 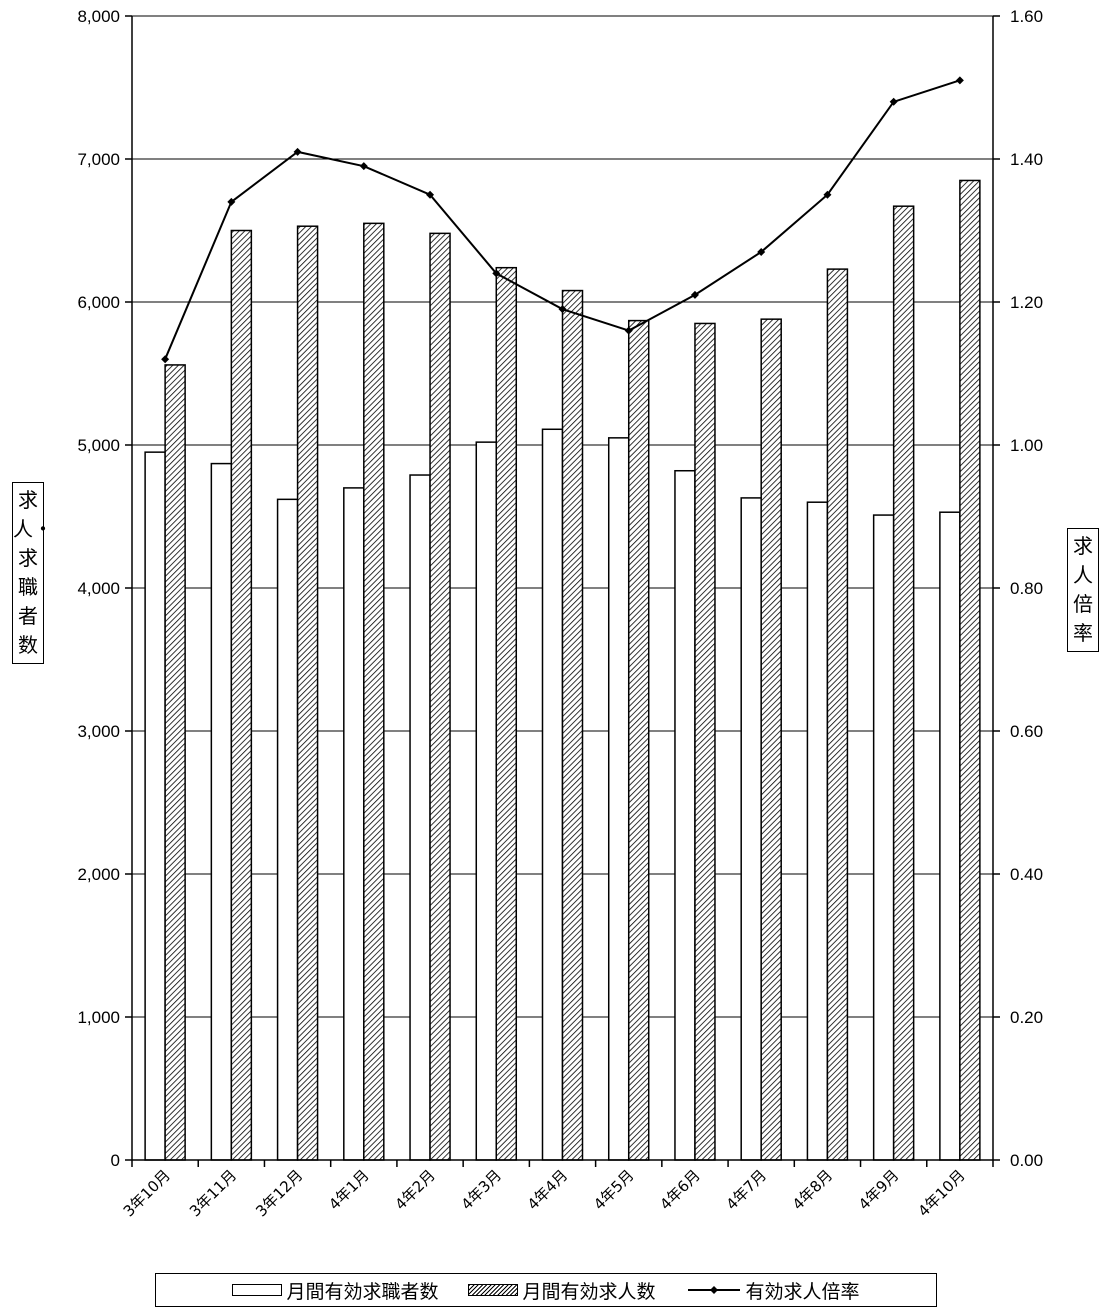 I want to click on legend-item-job-openings: 月間有効求人数, so click(x=562, y=1290).